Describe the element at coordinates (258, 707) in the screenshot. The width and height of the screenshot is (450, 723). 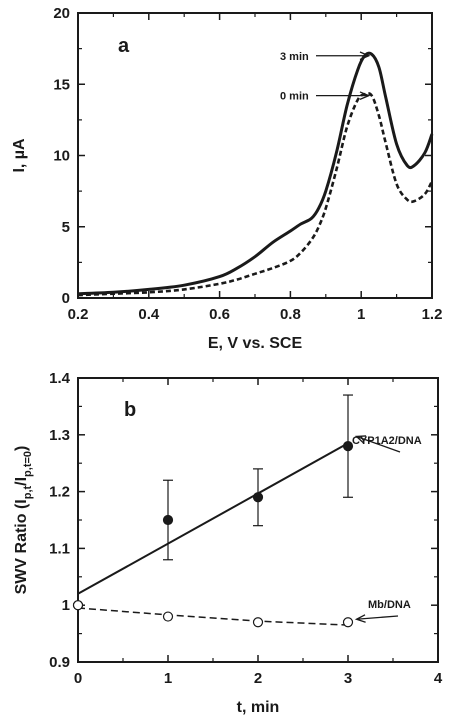
I see `x-axis-label-b: t, min` at that location.